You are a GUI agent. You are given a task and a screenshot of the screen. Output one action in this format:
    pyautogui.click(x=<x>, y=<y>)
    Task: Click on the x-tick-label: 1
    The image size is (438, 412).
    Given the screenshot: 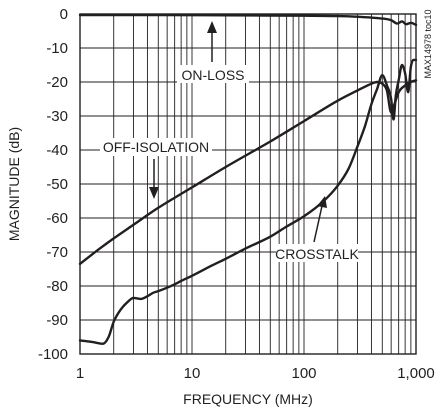 What is the action you would take?
    pyautogui.click(x=80, y=373)
    